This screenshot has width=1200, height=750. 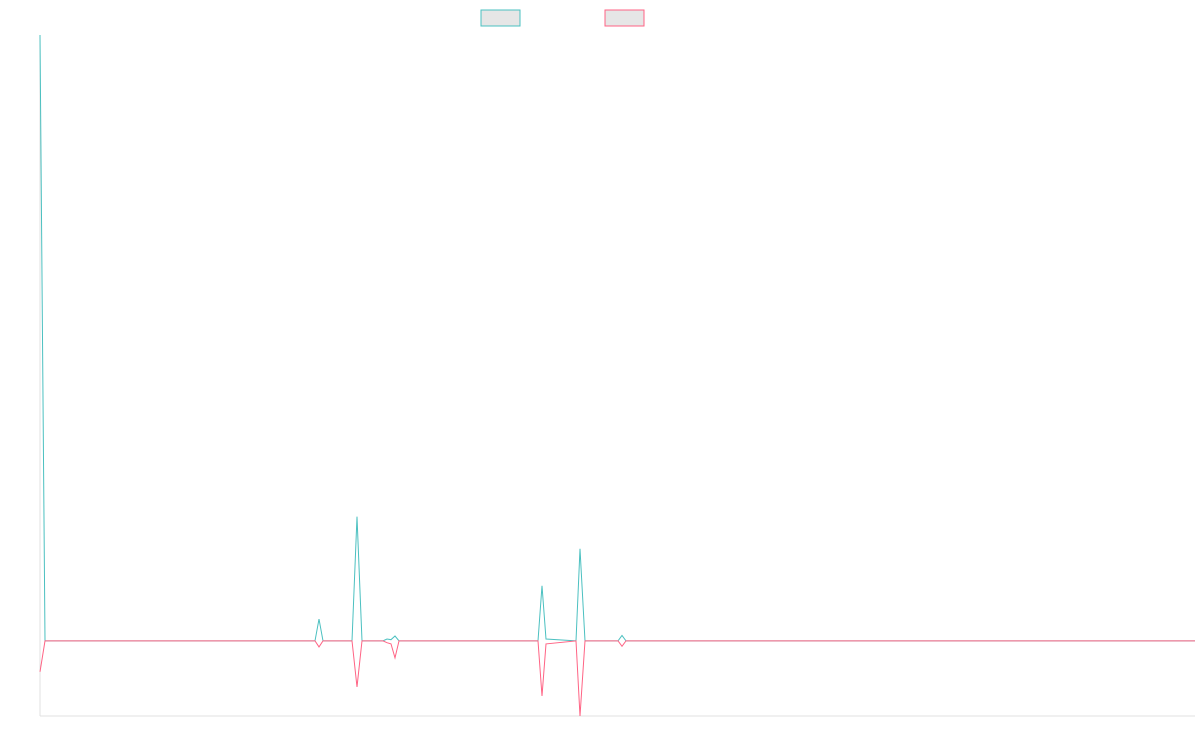 I want to click on data-line, so click(x=617, y=678).